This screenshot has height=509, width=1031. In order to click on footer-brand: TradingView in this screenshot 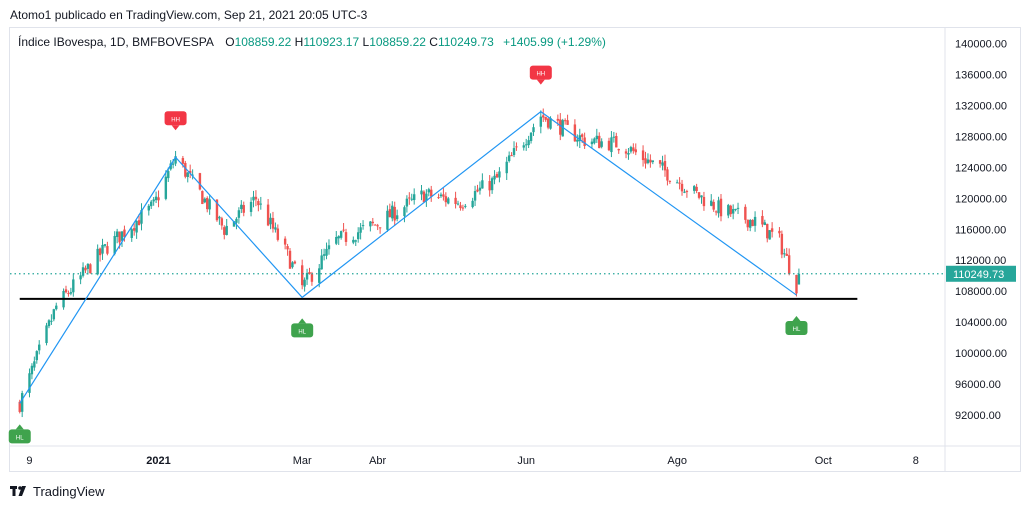, I will do `click(69, 491)`.